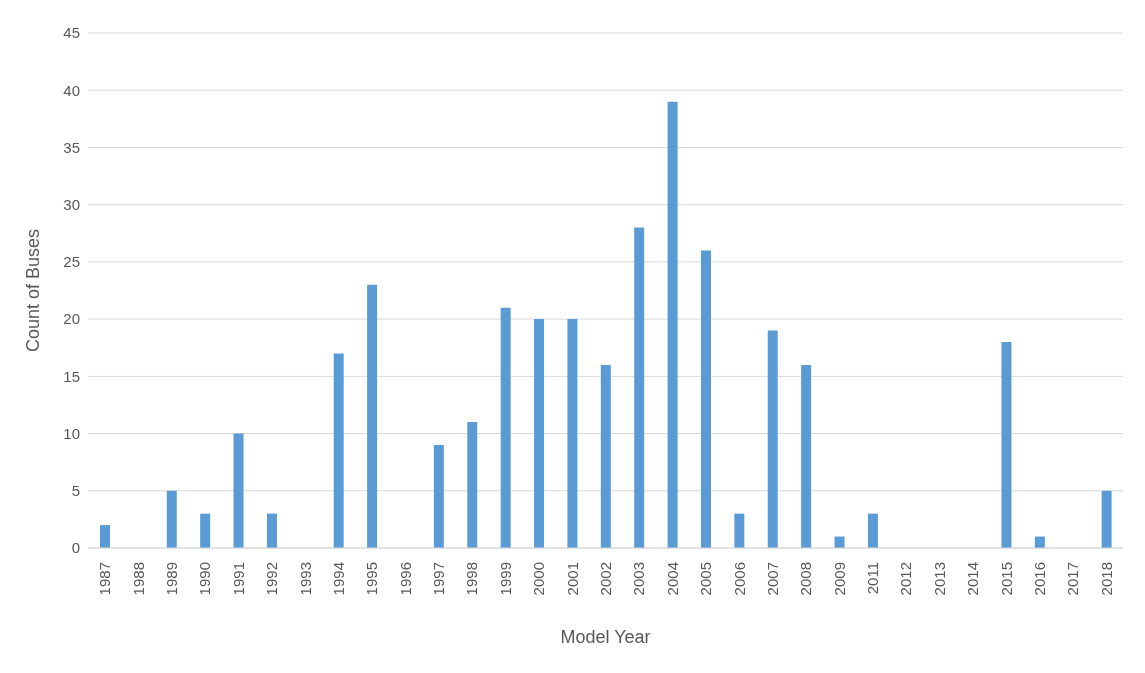 The width and height of the screenshot is (1145, 673). I want to click on y-axis-title: Count of Buses, so click(33, 290).